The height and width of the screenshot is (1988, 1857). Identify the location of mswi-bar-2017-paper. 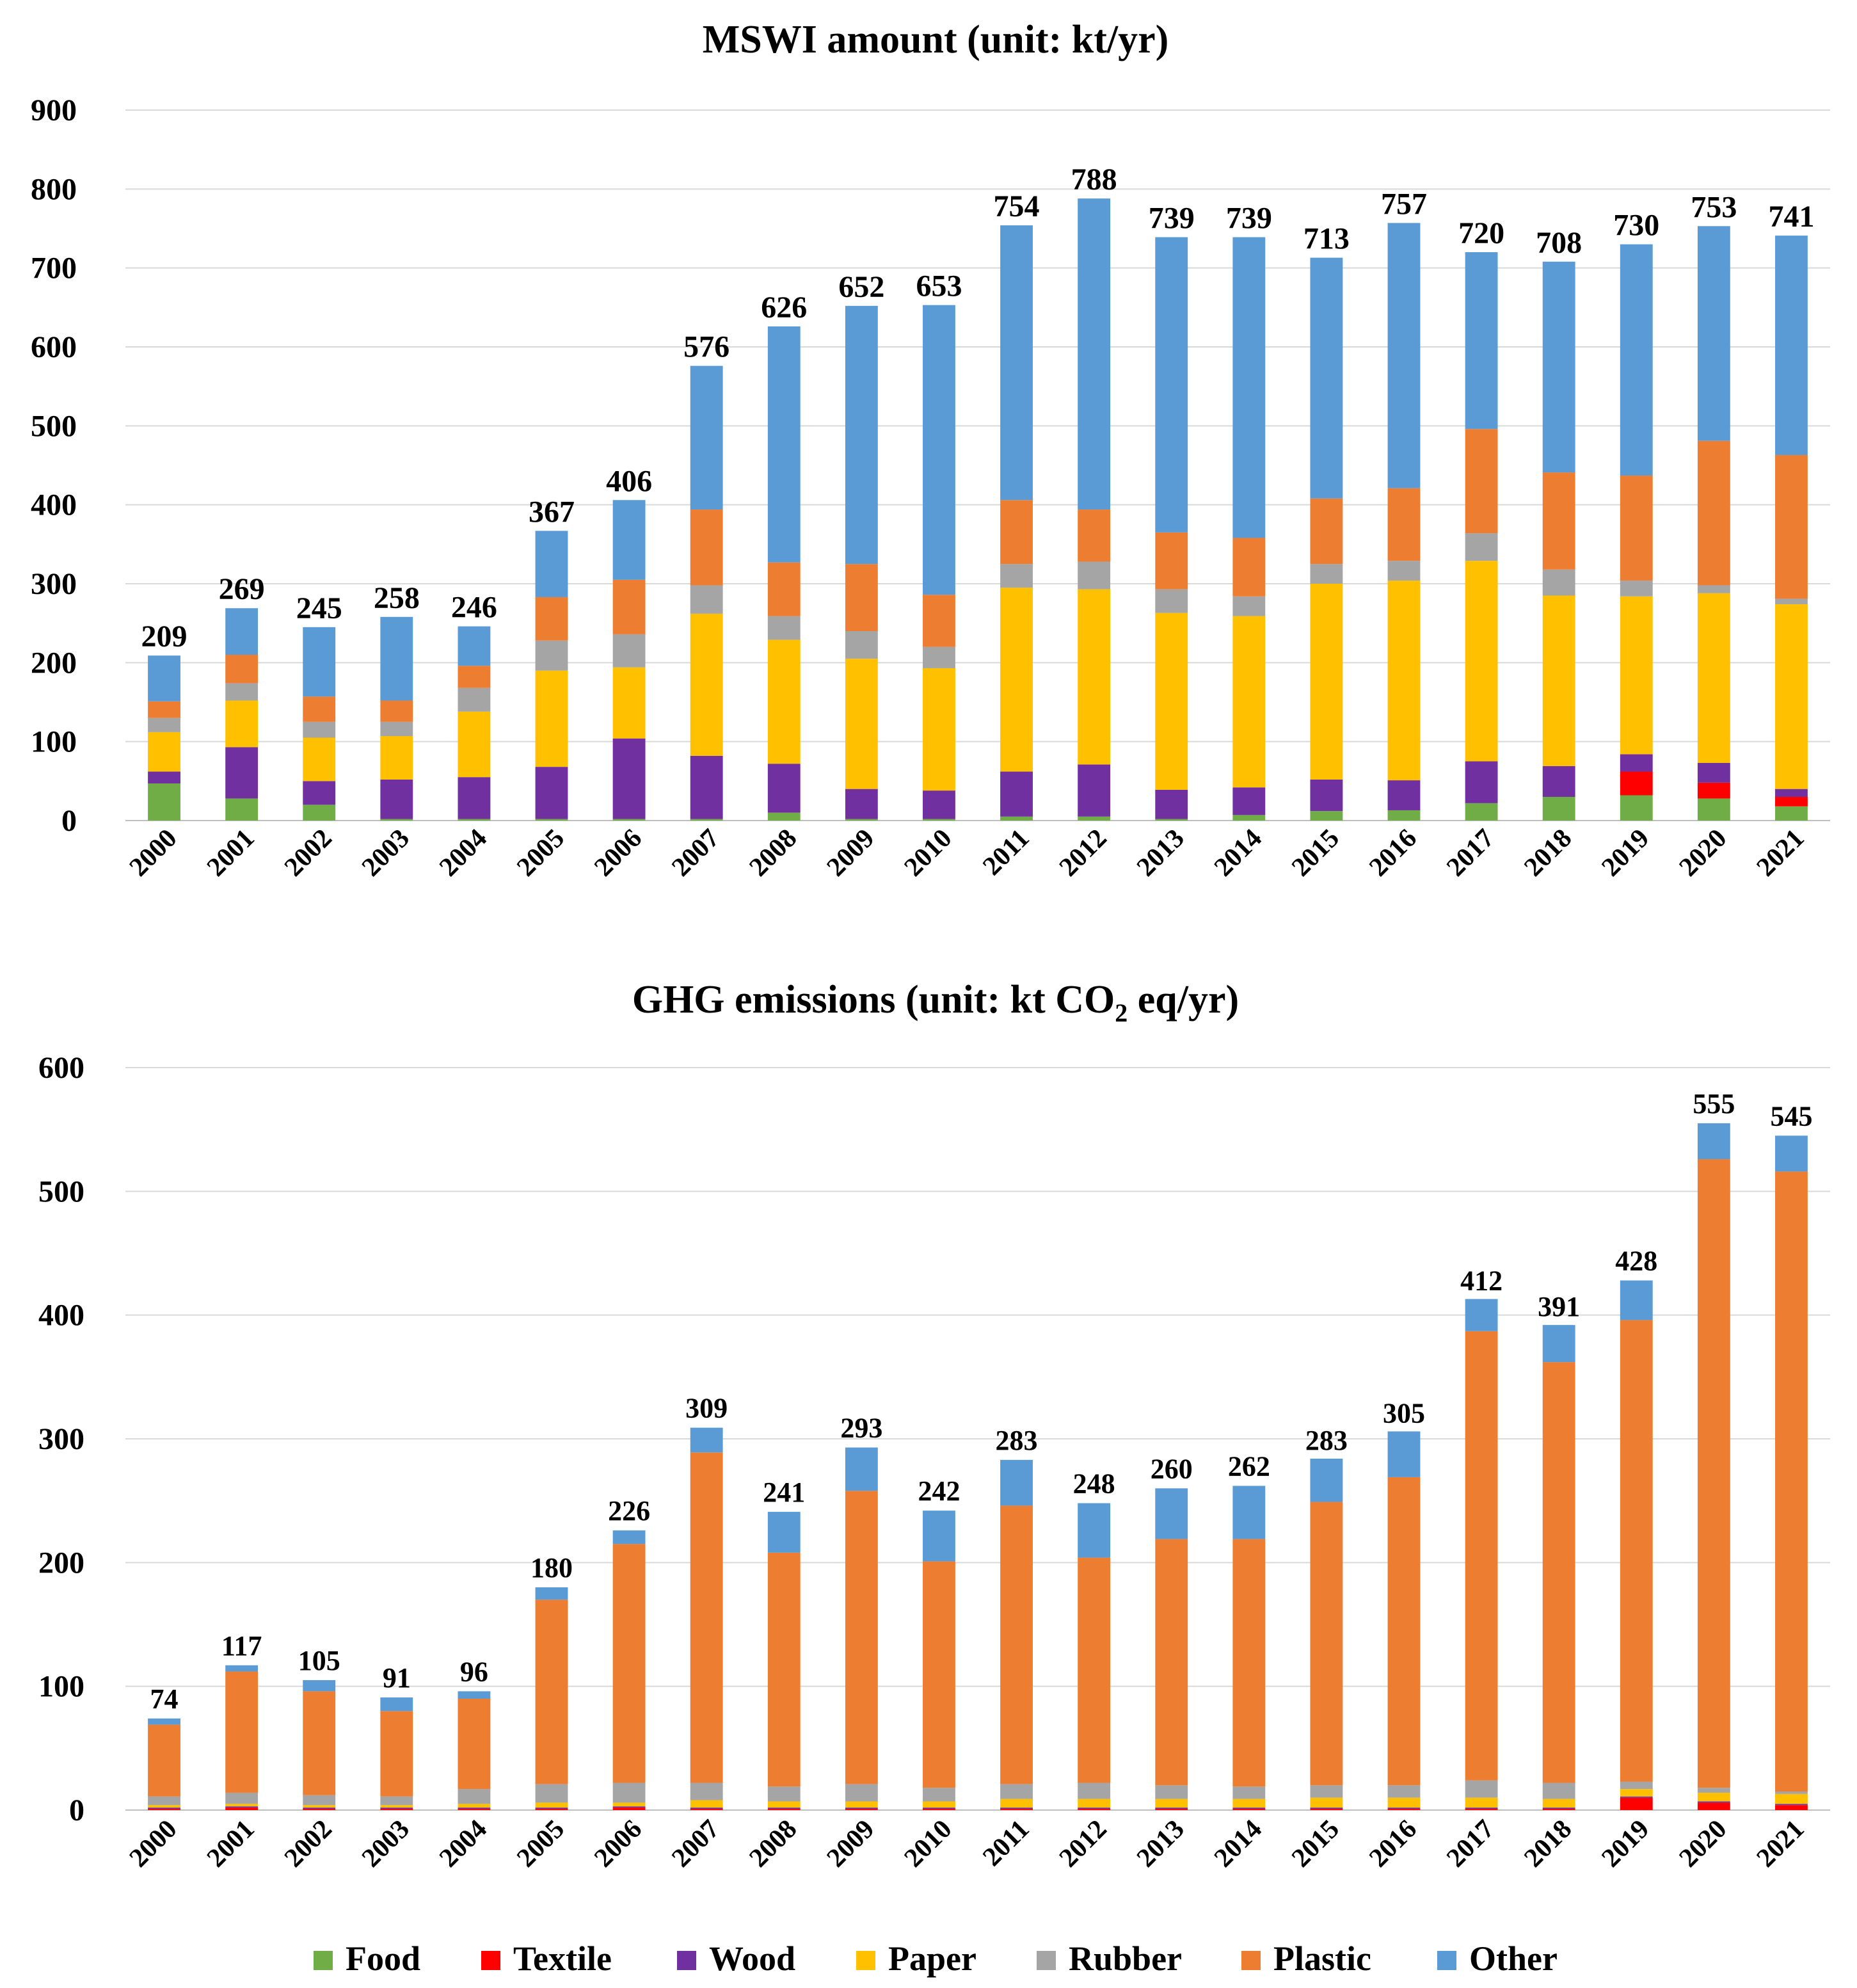
(1481, 662).